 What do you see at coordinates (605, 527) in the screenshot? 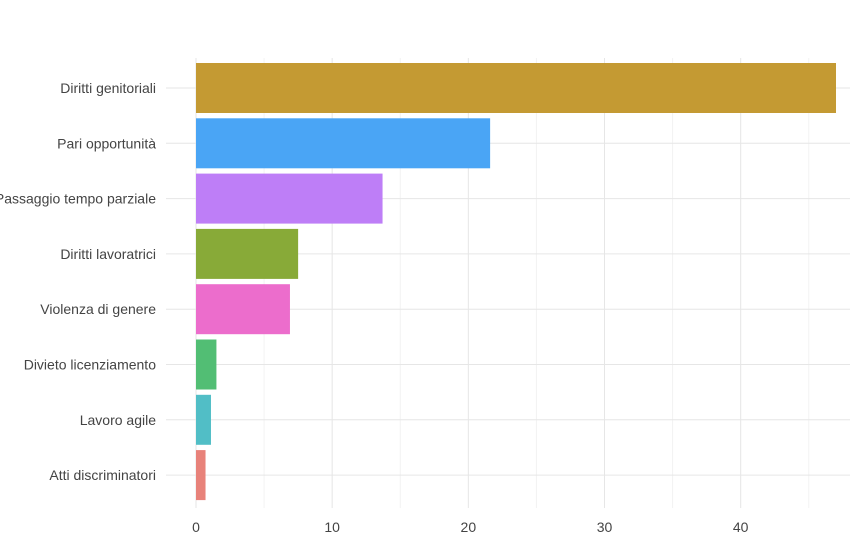
I see `x-tick-label: 30` at bounding box center [605, 527].